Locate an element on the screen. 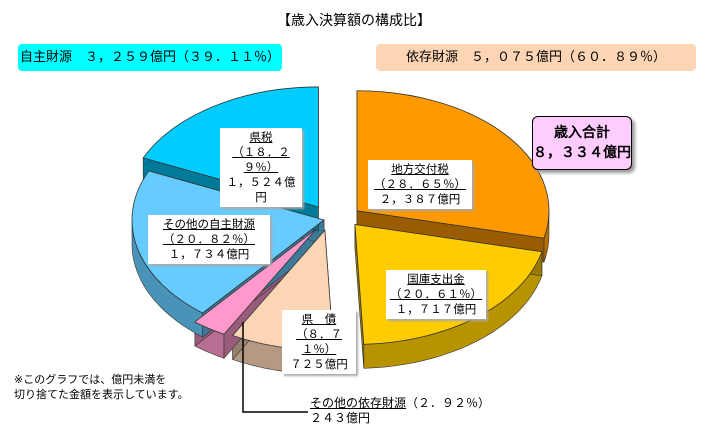 This screenshot has height=433, width=708. slice-name: 国庫支出金 is located at coordinates (436, 279).